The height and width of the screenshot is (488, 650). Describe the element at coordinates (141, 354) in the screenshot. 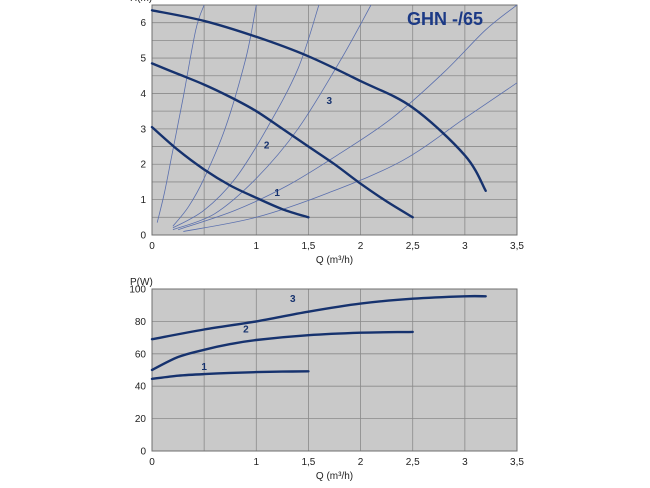

I see `y-tick-label: 60` at that location.